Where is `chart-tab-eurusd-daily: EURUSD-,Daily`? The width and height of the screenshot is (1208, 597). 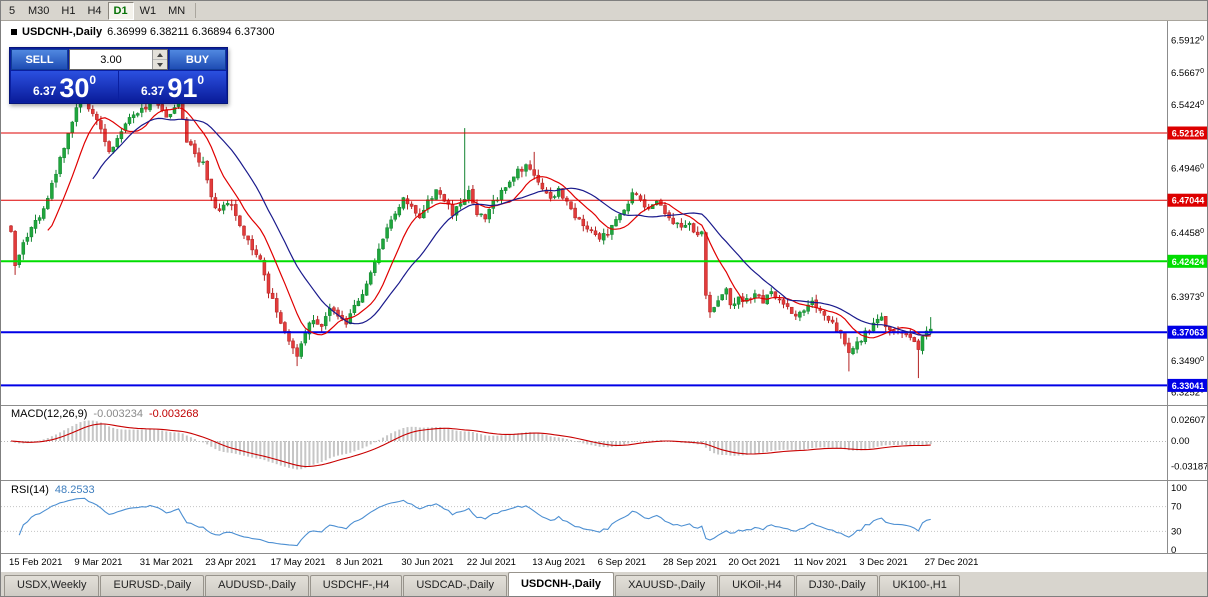 chart-tab-eurusd-daily: EURUSD-,Daily is located at coordinates (152, 585).